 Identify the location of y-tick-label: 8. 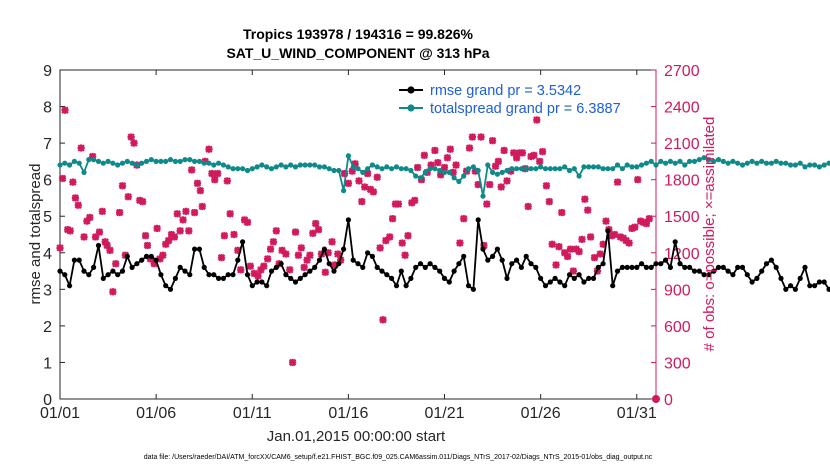
(47, 108).